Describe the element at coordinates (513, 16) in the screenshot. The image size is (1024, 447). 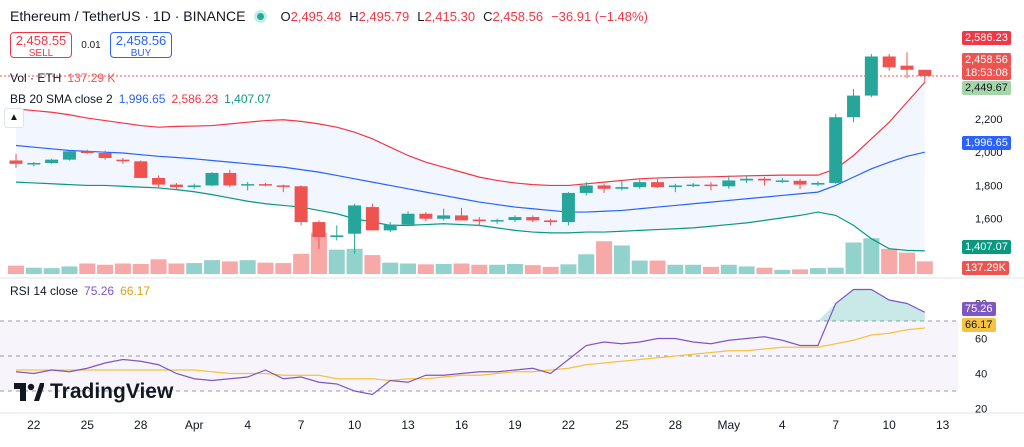
I see `ohlc-close: C2,458.56` at that location.